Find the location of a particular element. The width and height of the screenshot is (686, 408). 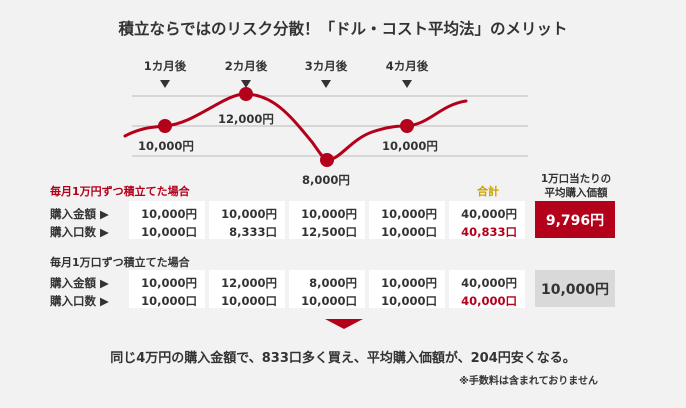

s2-cell-month3: 8,000円 10,000口 is located at coordinates (327, 289).